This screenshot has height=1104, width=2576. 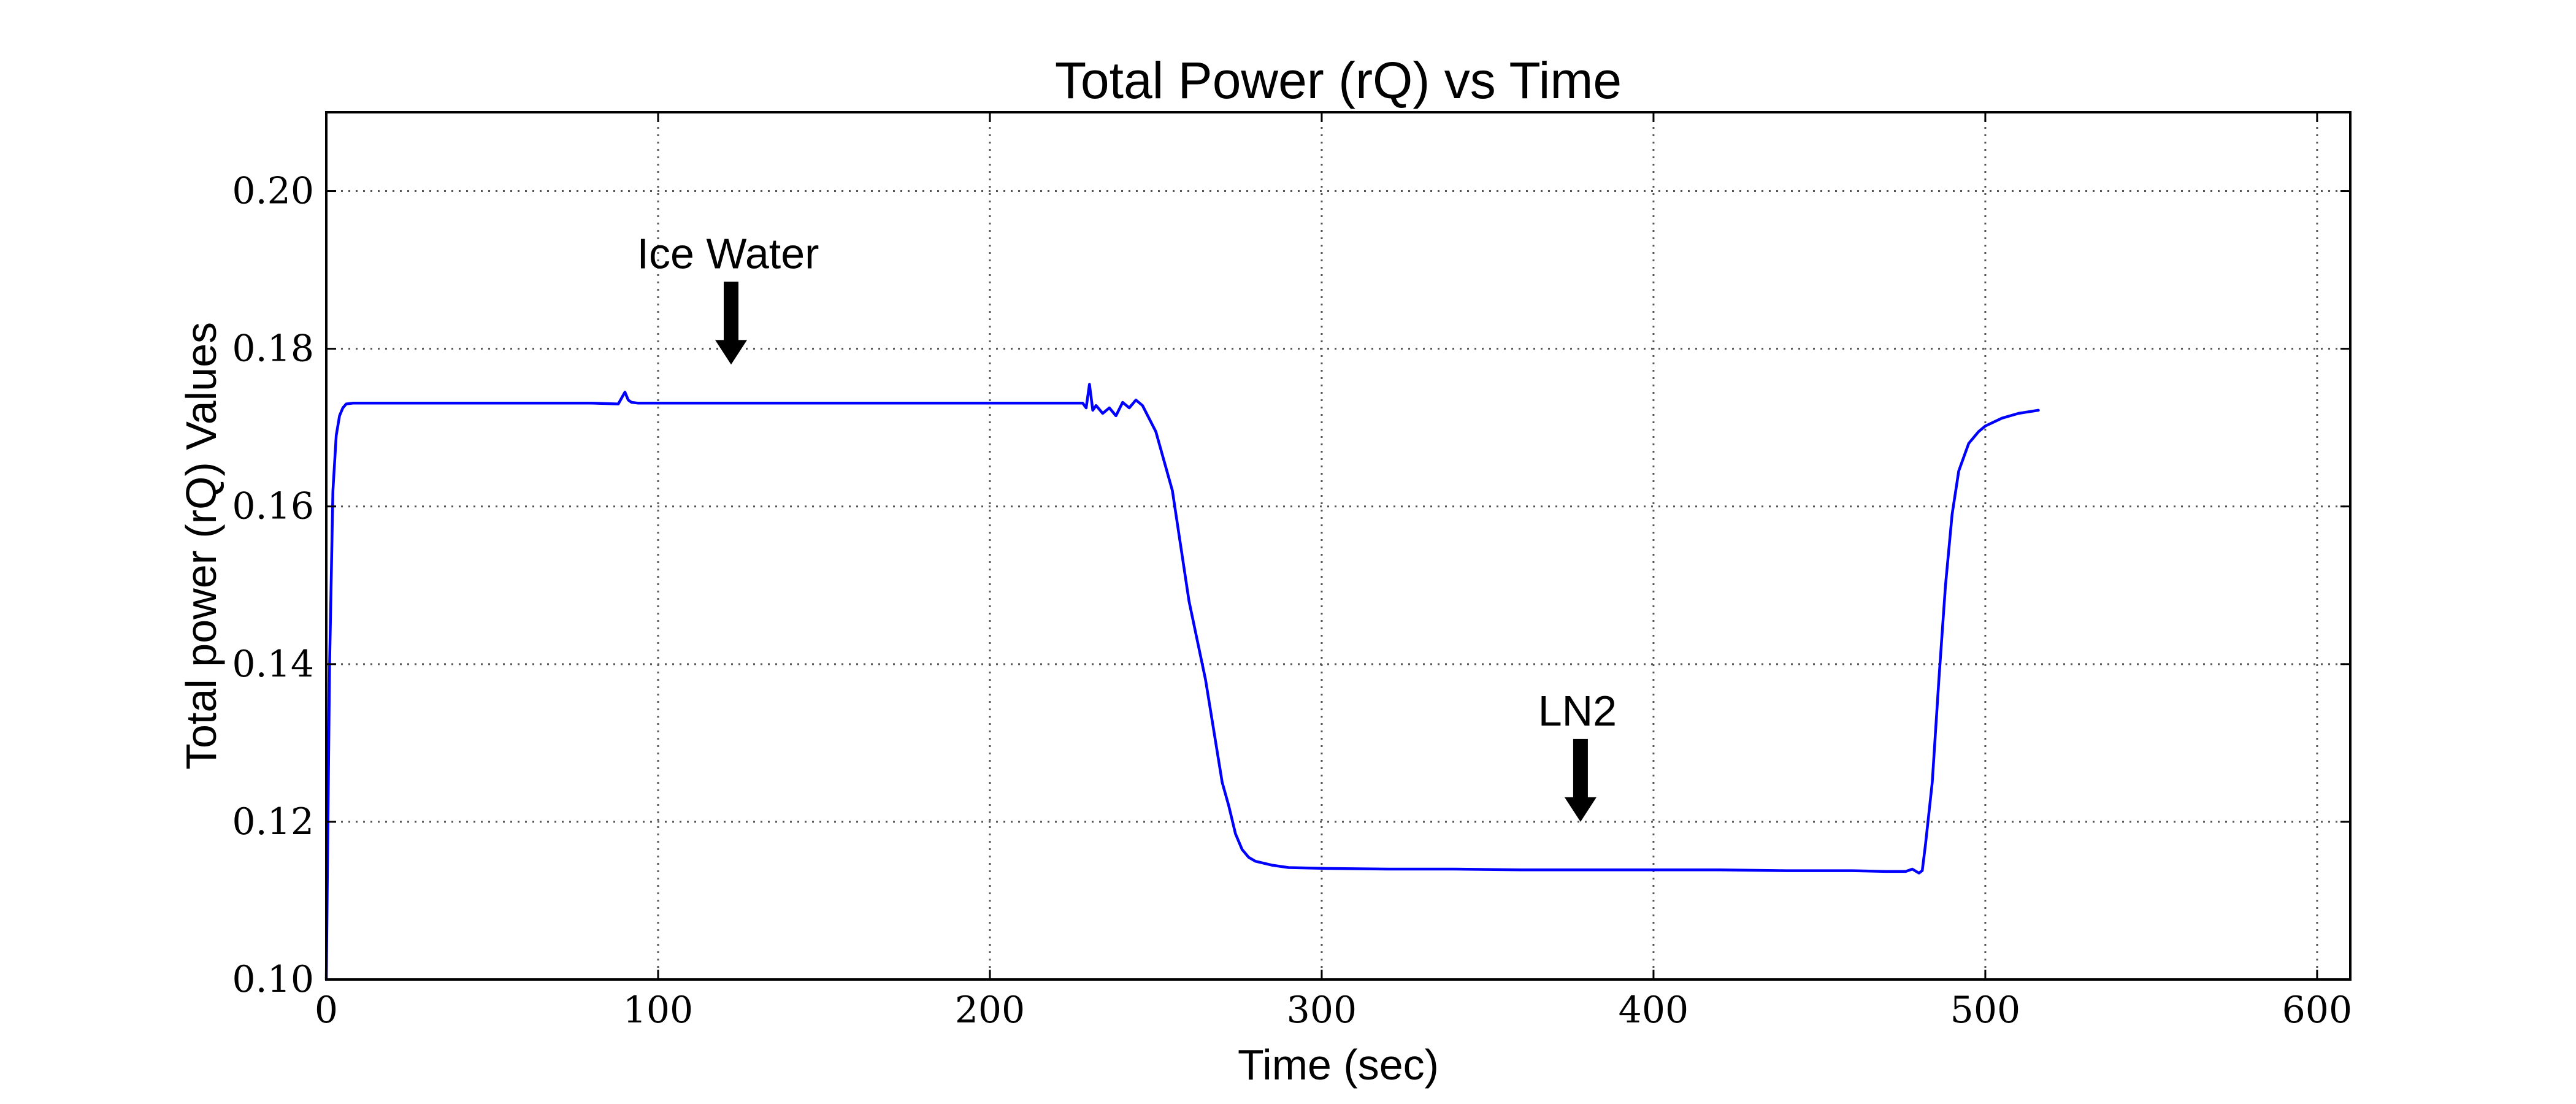 What do you see at coordinates (1338, 1065) in the screenshot?
I see `x-axis-label: Time (sec)` at bounding box center [1338, 1065].